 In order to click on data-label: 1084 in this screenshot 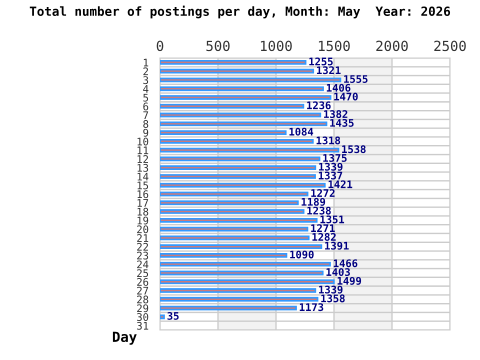, I will do `click(301, 132)`.